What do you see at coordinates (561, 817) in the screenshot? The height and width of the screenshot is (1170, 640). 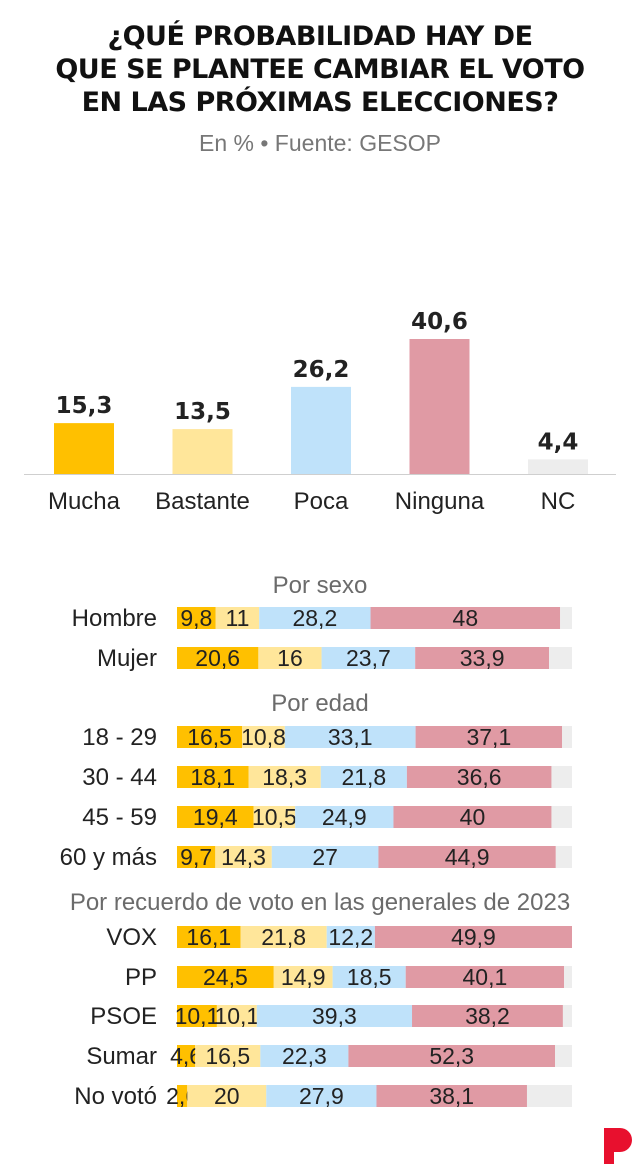 I see `segment-45-59-nc` at bounding box center [561, 817].